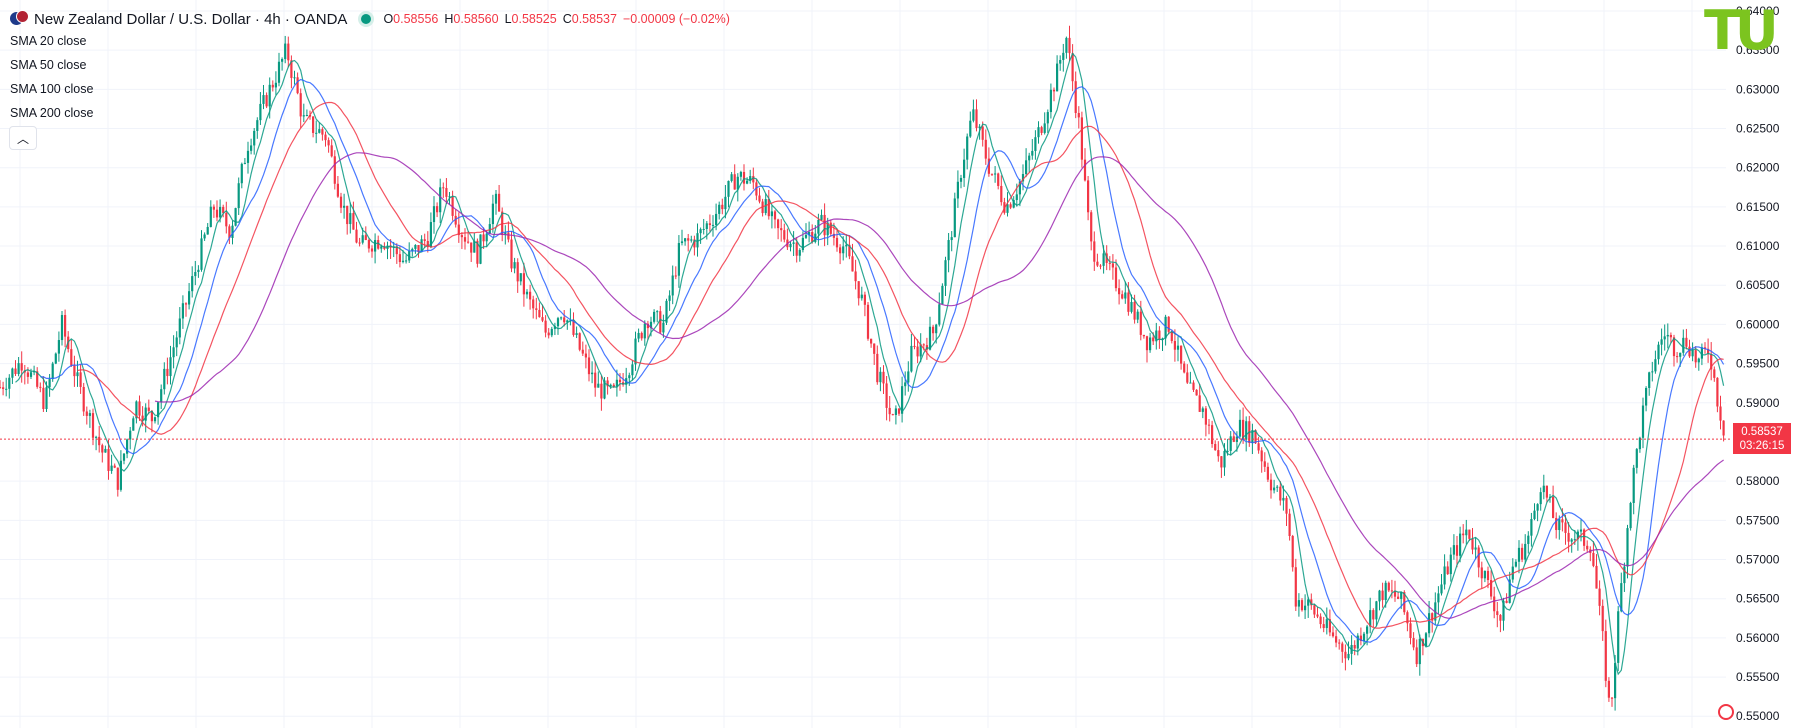 Image resolution: width=1800 pixels, height=728 pixels. I want to click on market-status-icon, so click(366, 19).